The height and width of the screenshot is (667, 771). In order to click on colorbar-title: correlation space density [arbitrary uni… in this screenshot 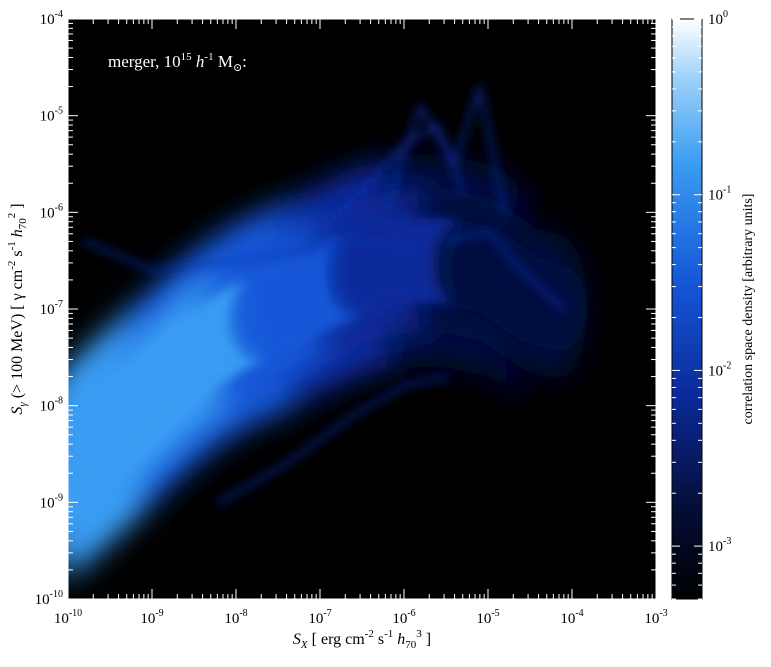, I will do `click(748, 309)`.